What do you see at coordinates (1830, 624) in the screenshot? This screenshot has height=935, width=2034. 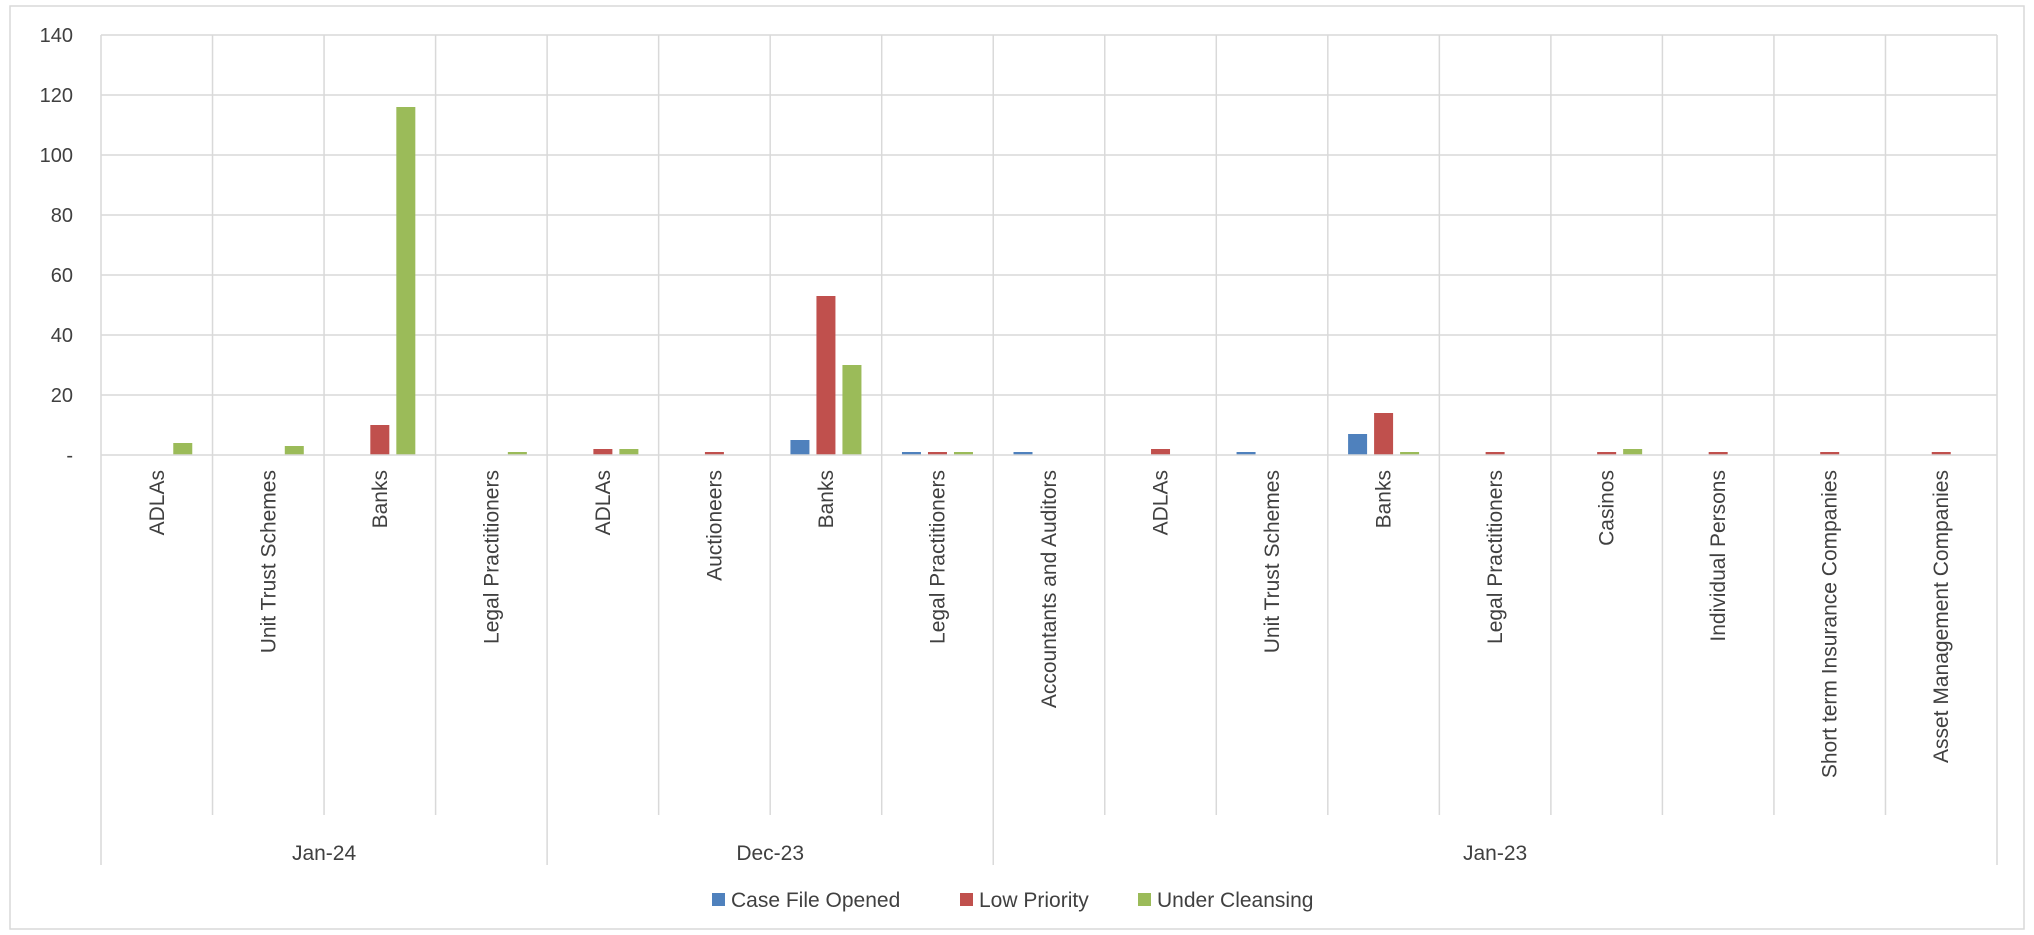 I see `category-label: Short term Insurance Companies` at bounding box center [1830, 624].